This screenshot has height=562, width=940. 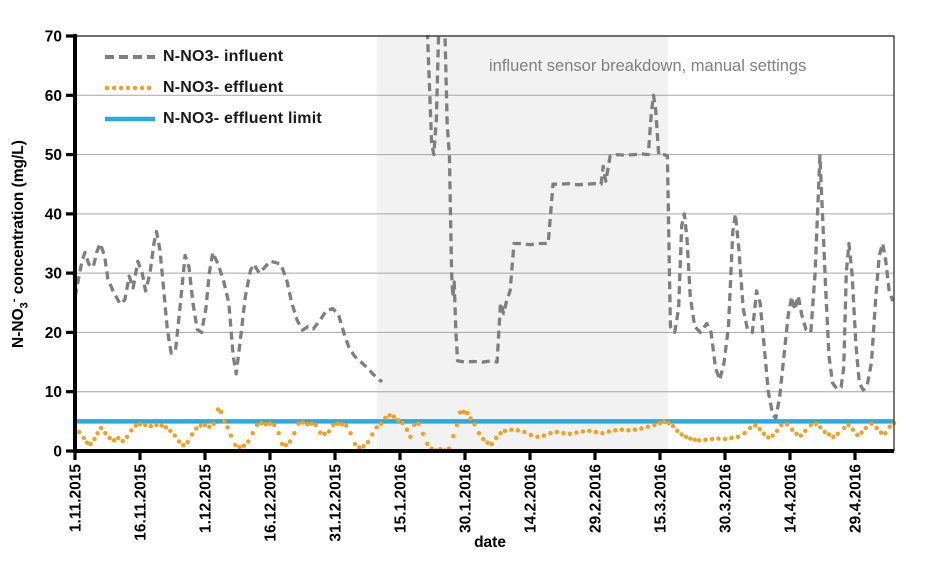 What do you see at coordinates (53, 392) in the screenshot?
I see `y-tick-label: 10` at bounding box center [53, 392].